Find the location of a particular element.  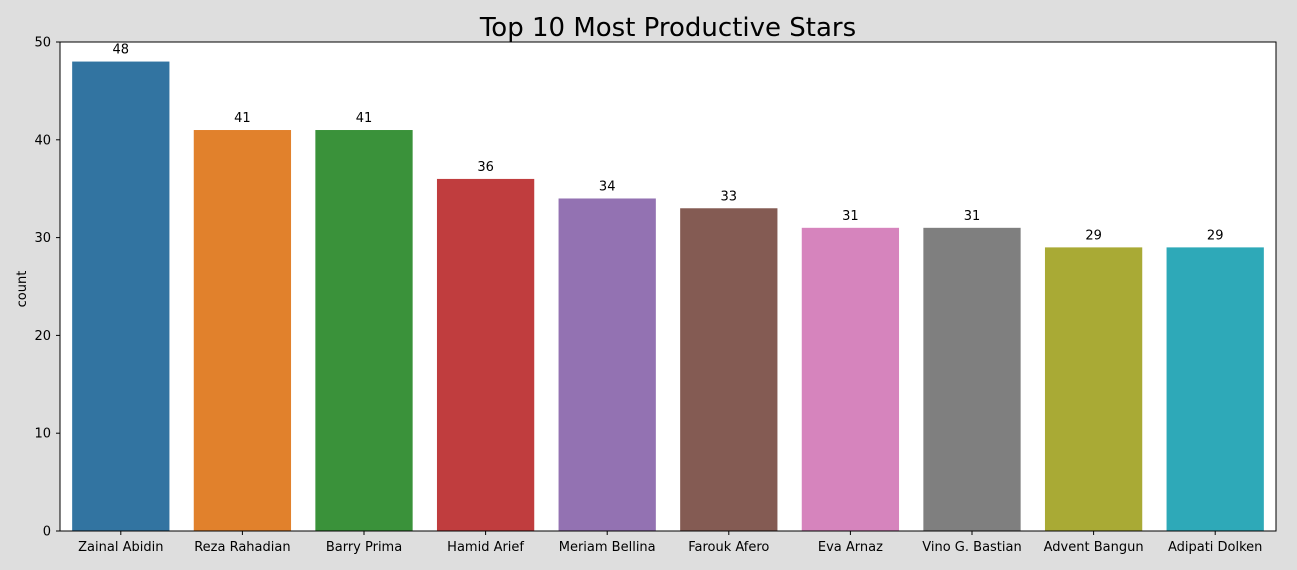

x-tick-label-7: Vino G. Bastian is located at coordinates (971, 547).